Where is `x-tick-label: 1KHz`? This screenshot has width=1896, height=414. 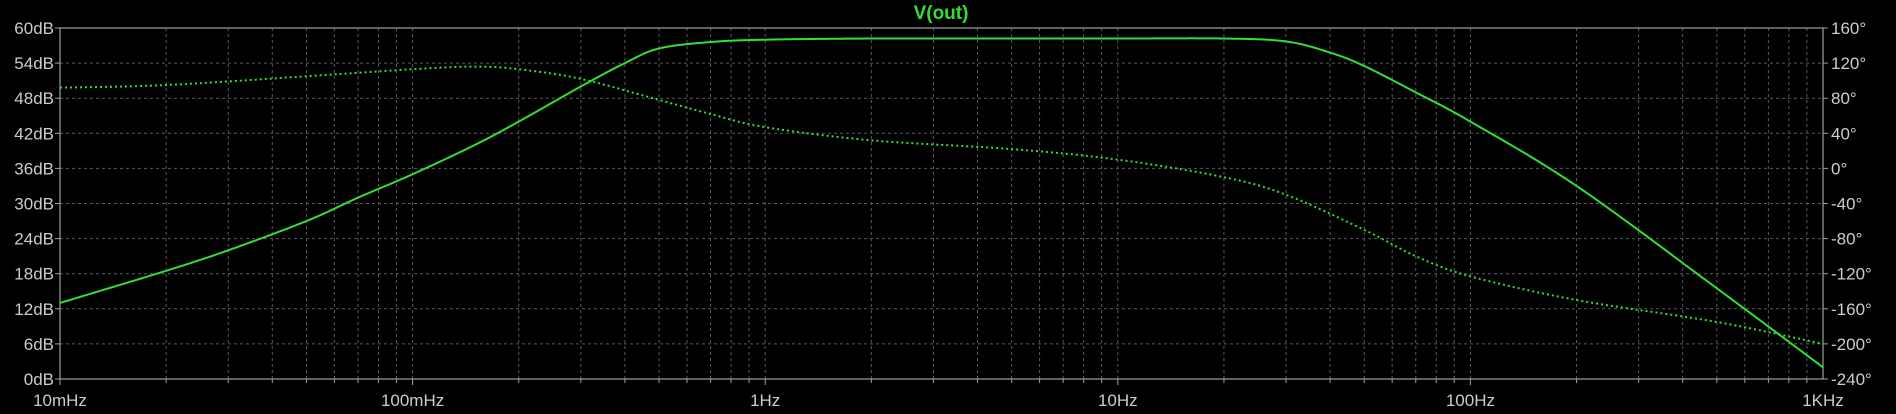
x-tick-label: 1KHz is located at coordinates (1823, 400).